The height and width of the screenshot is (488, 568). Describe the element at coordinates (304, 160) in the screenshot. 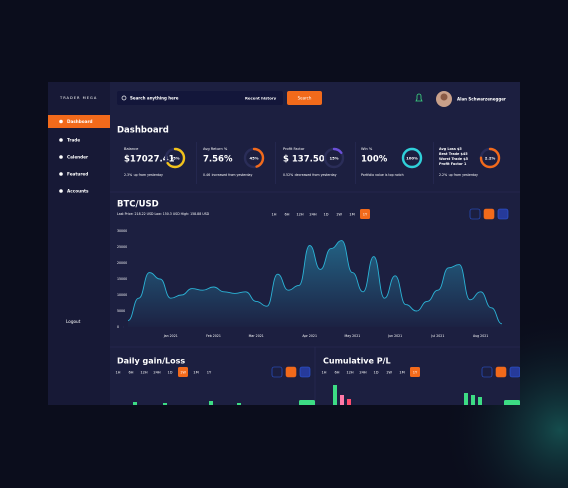

I see `card-value: $ 137.50` at that location.